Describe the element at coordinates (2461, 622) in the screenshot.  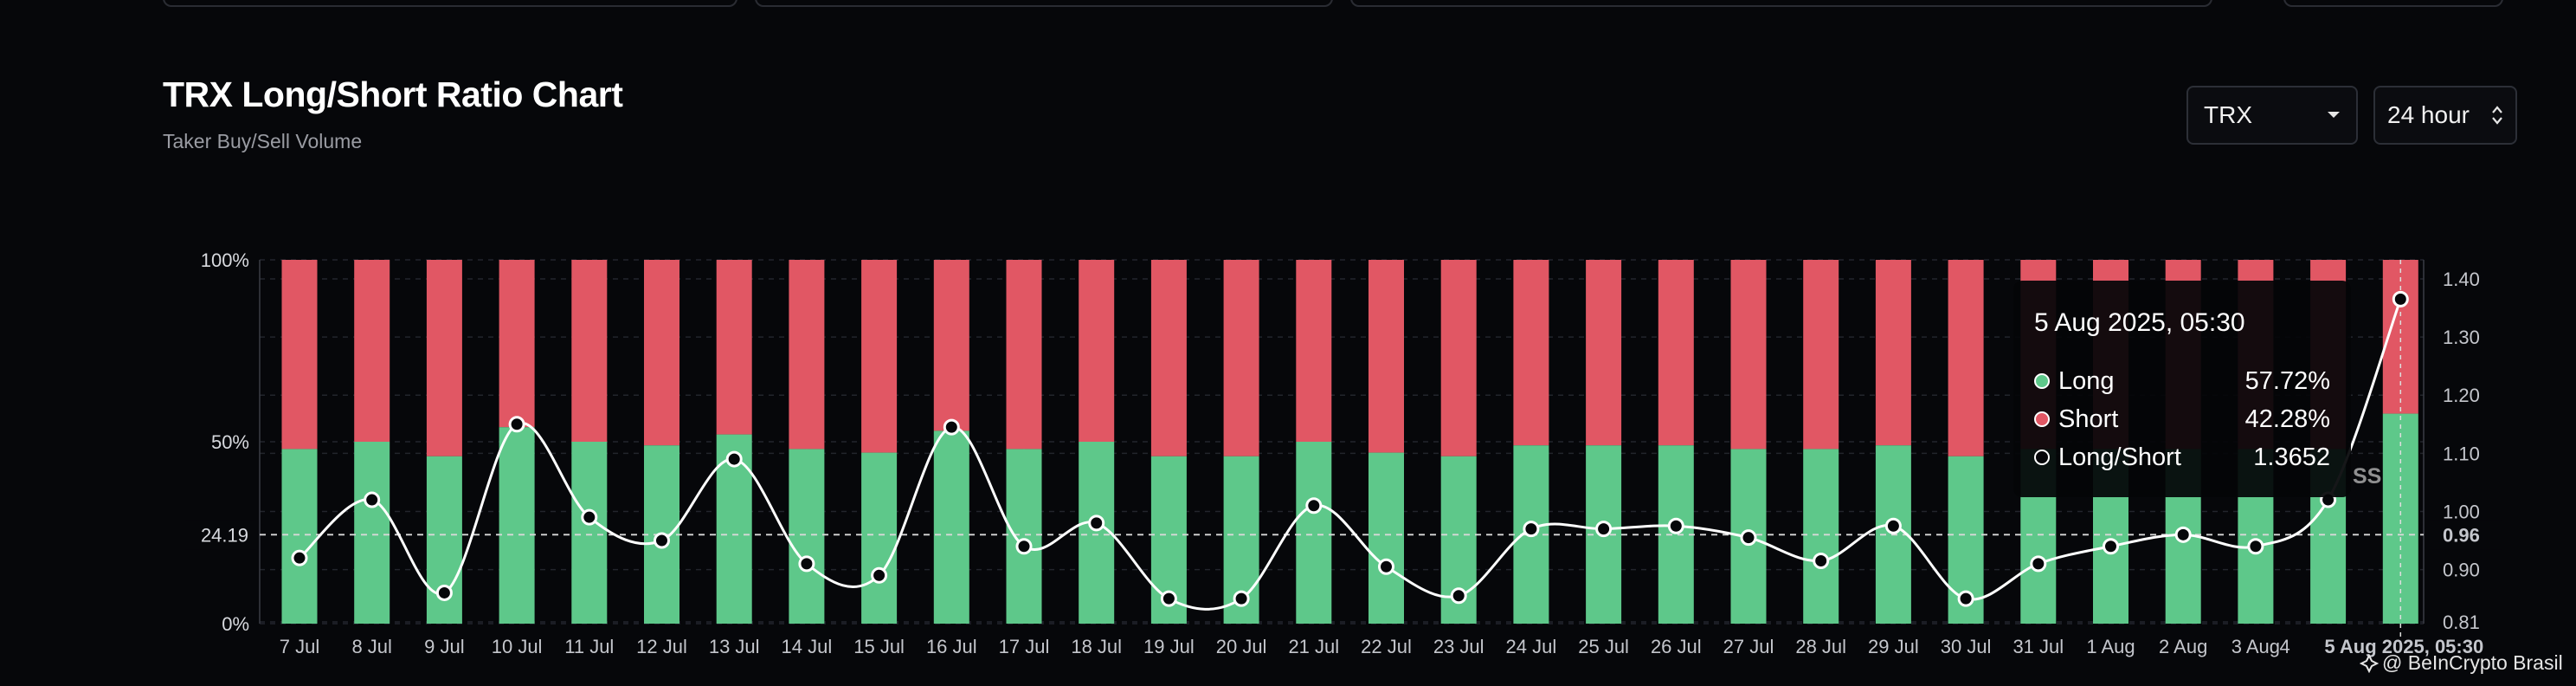
I see `right-tick-label: 0.81` at that location.